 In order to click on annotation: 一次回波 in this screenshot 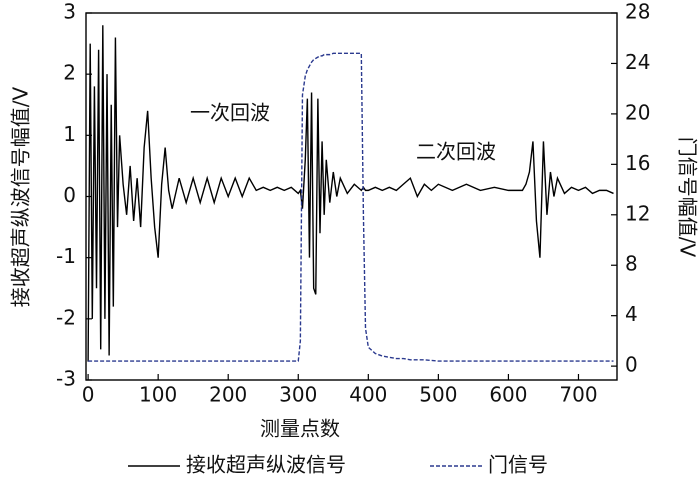, I will do `click(230, 113)`.